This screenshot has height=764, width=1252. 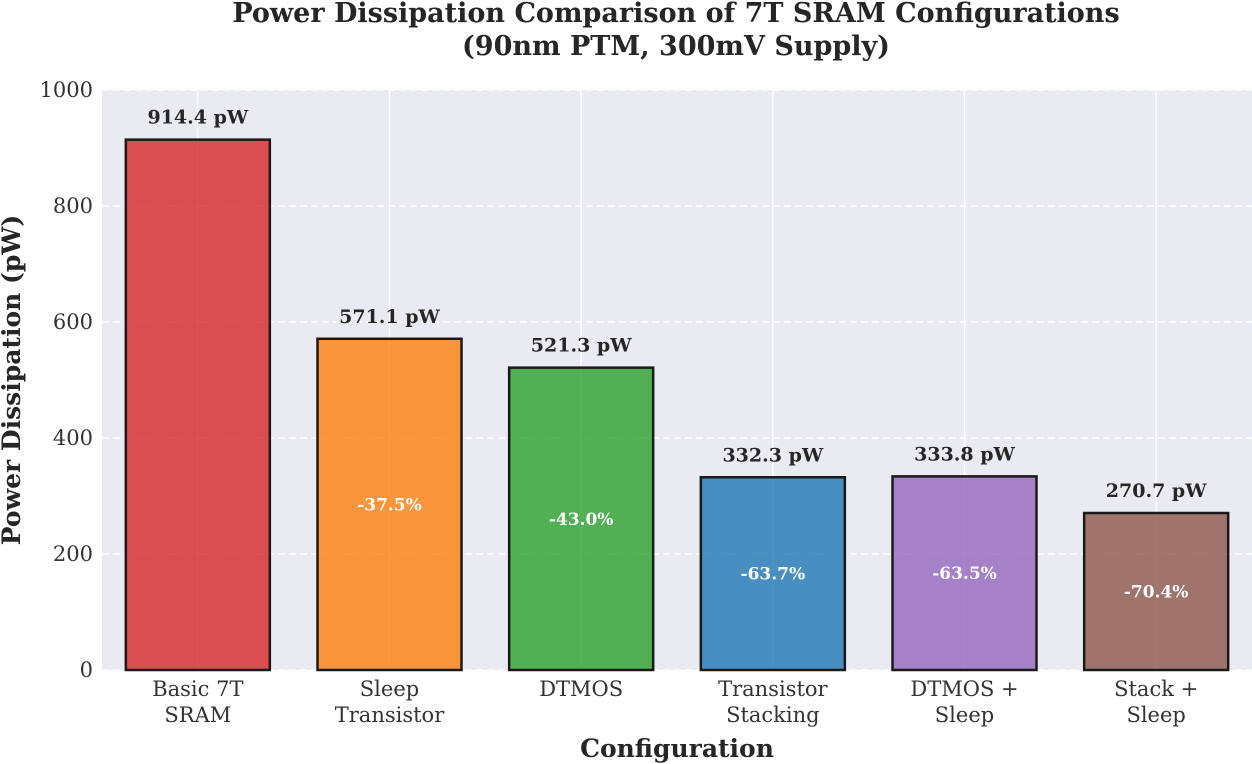 I want to click on bar-reduction-label: -43.0%, so click(x=581, y=520).